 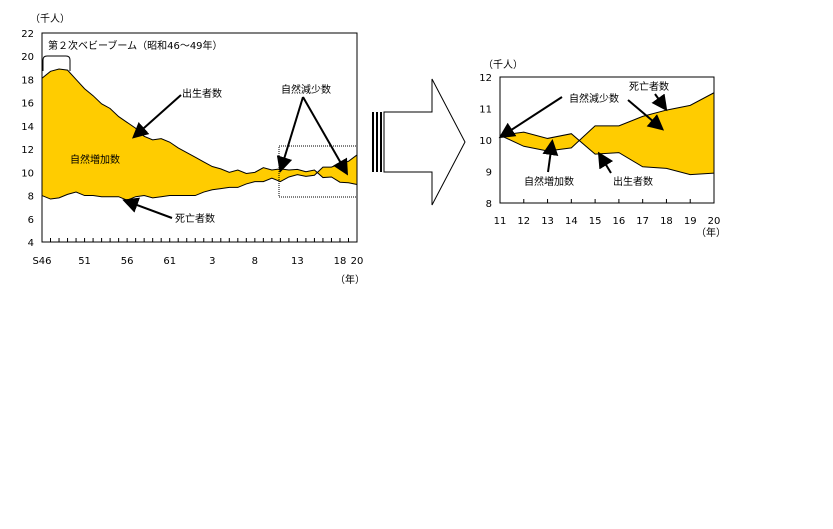 I want to click on x-tick-label: 3, so click(x=212, y=261).